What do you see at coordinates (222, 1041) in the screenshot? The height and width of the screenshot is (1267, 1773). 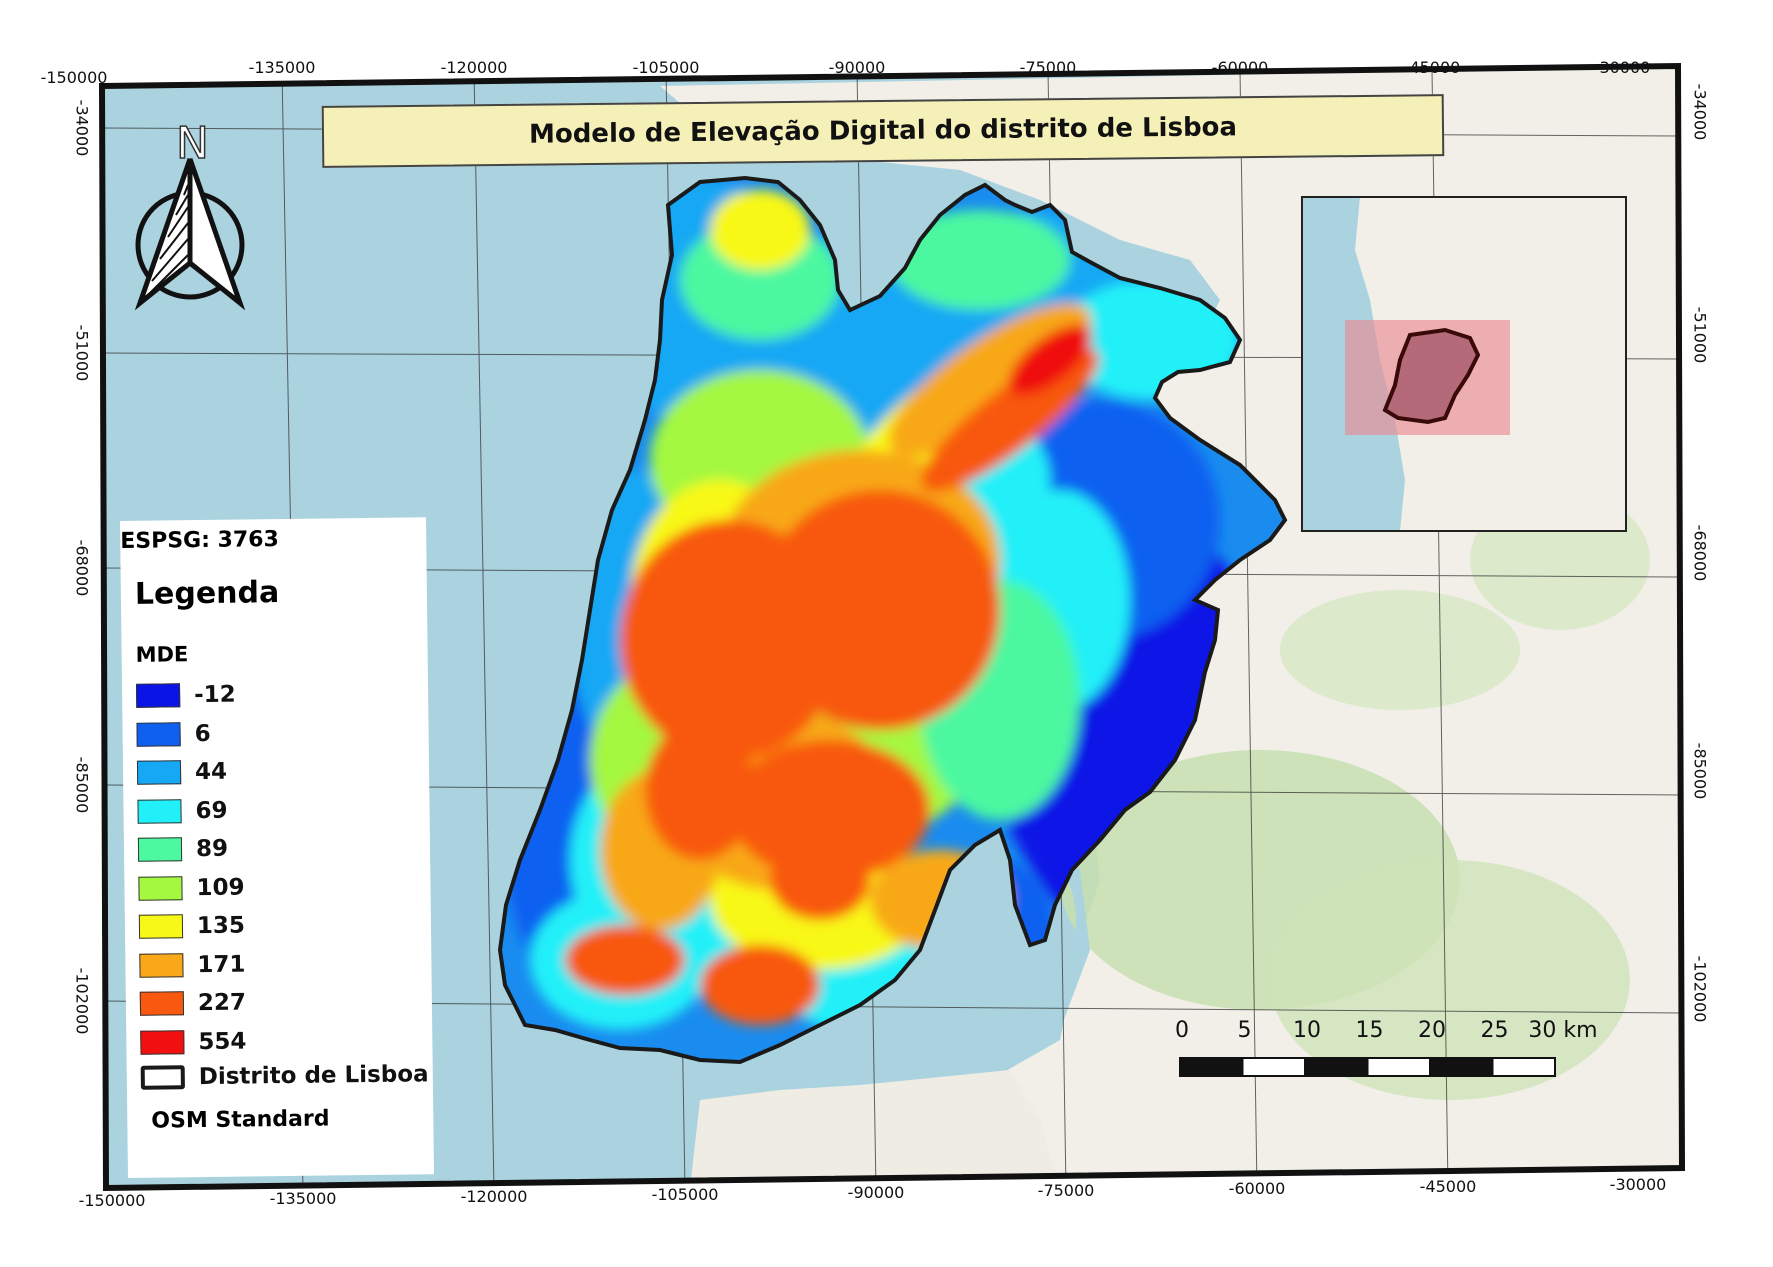 I see `legend-label: 554` at bounding box center [222, 1041].